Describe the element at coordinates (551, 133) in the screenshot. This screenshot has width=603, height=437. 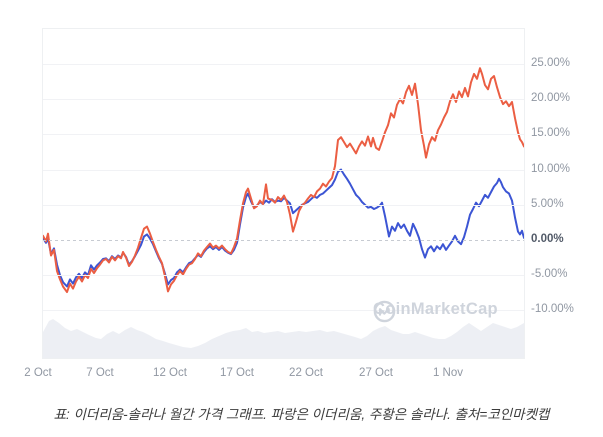
I see `y-axis-label: 15.00%` at that location.